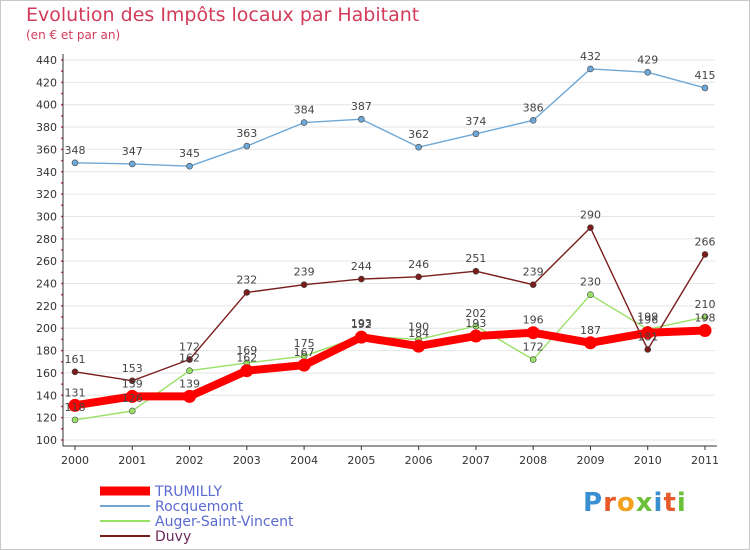  I want to click on data-label-auger-saint-vincent: 199, so click(647, 316).